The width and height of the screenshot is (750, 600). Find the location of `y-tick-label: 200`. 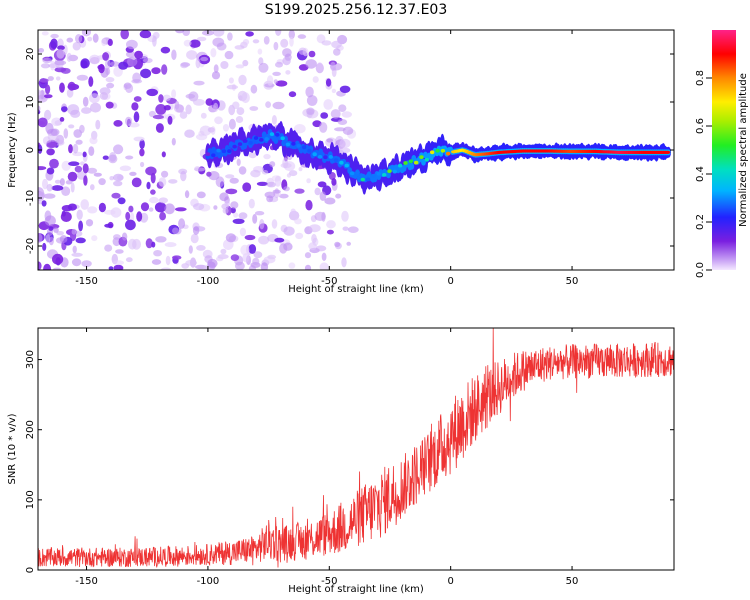

y-tick-label: 200 is located at coordinates (30, 429).